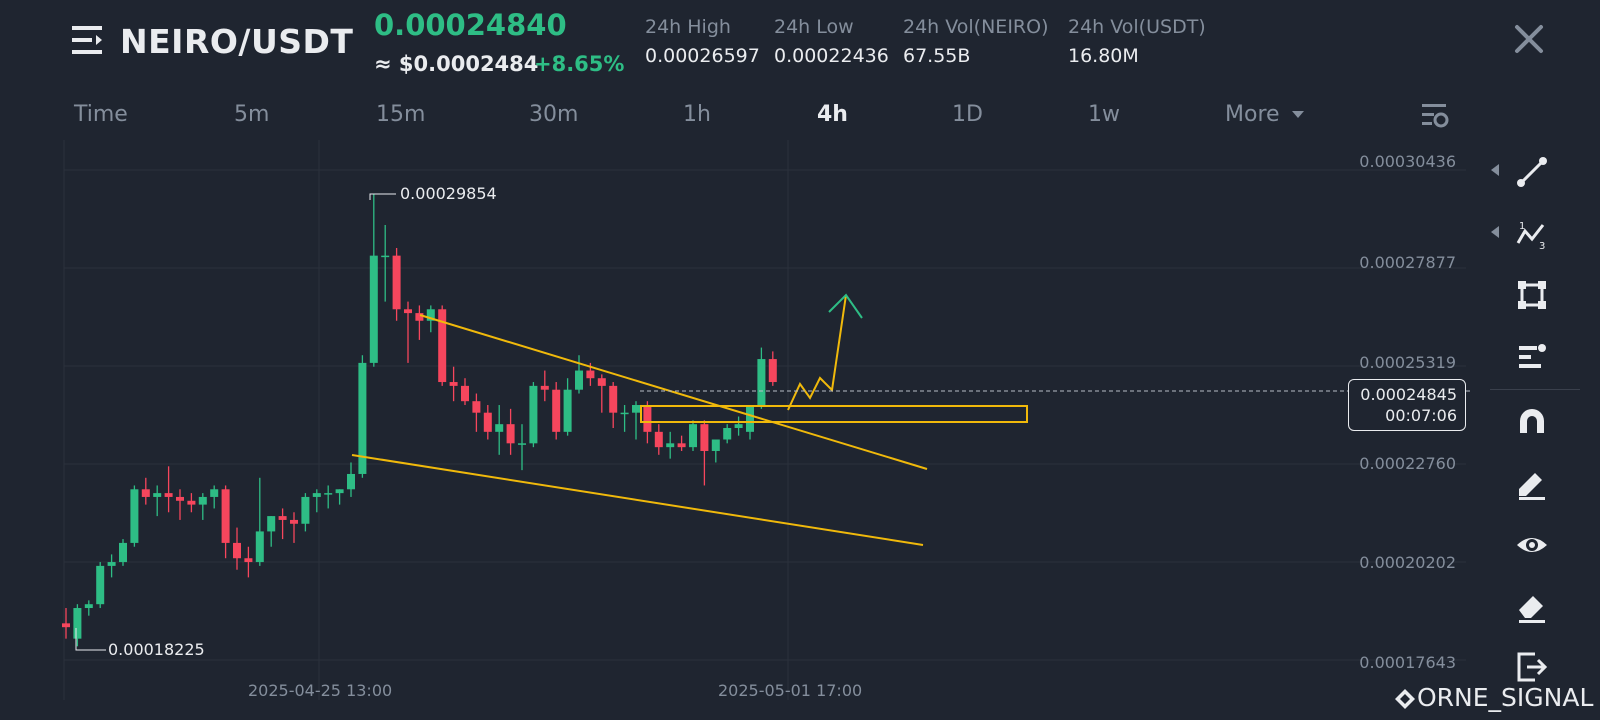 The height and width of the screenshot is (720, 1600). I want to click on stat-vol-quote-label: 24h Vol(USDT), so click(1137, 27).